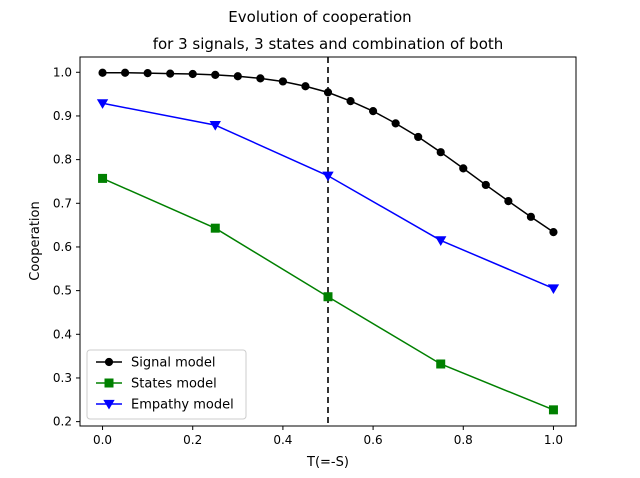 Image resolution: width=640 pixels, height=478 pixels. Describe the element at coordinates (327, 462) in the screenshot. I see `x-axis-label: T(=-S)` at that location.